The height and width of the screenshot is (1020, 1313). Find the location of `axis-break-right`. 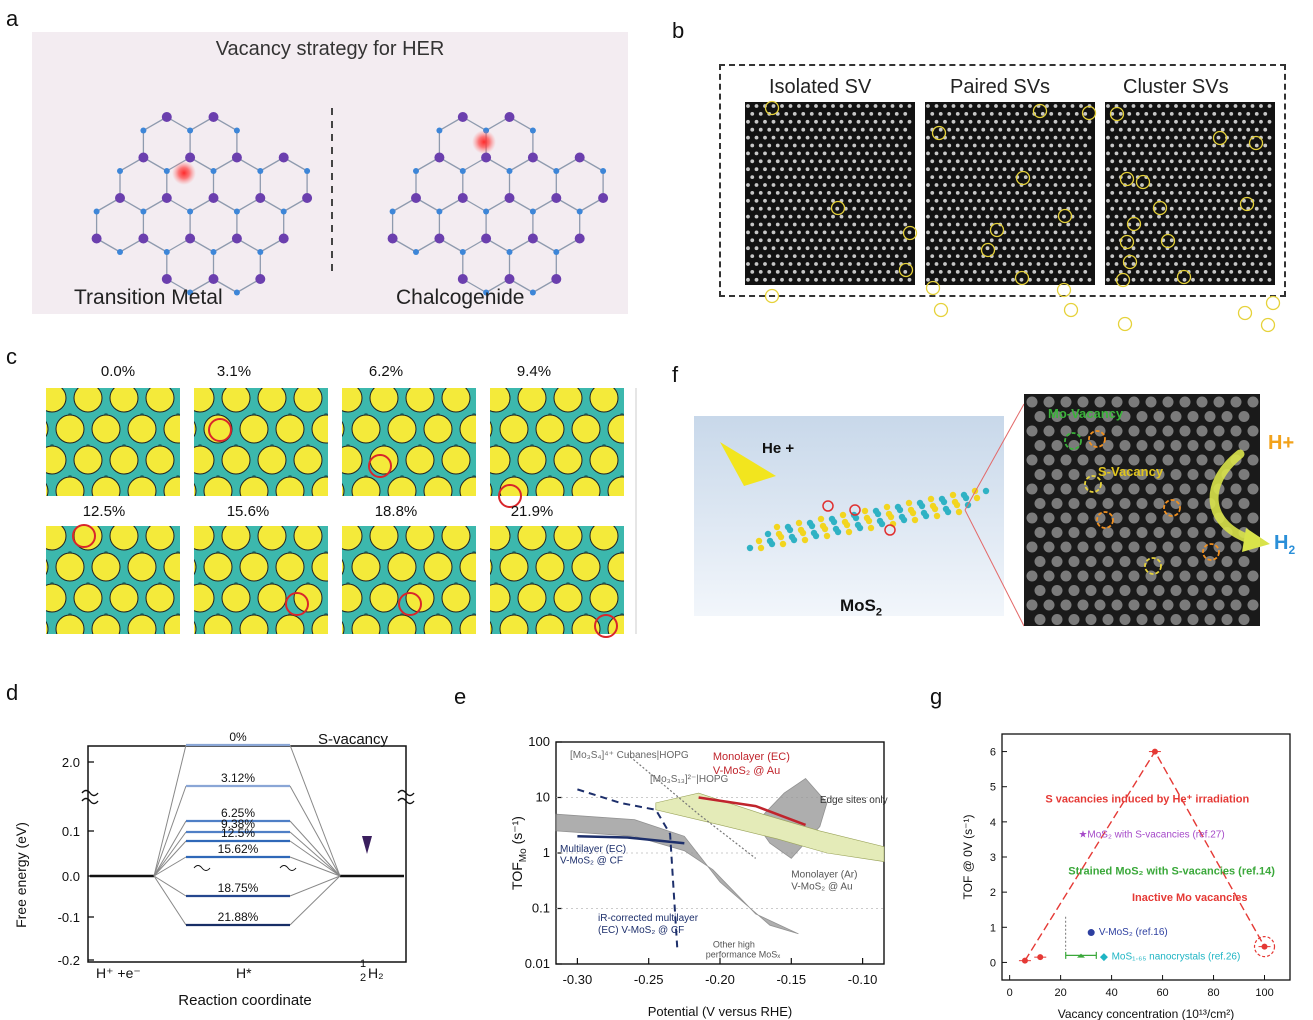

axis-break-right is located at coordinates (406, 797).